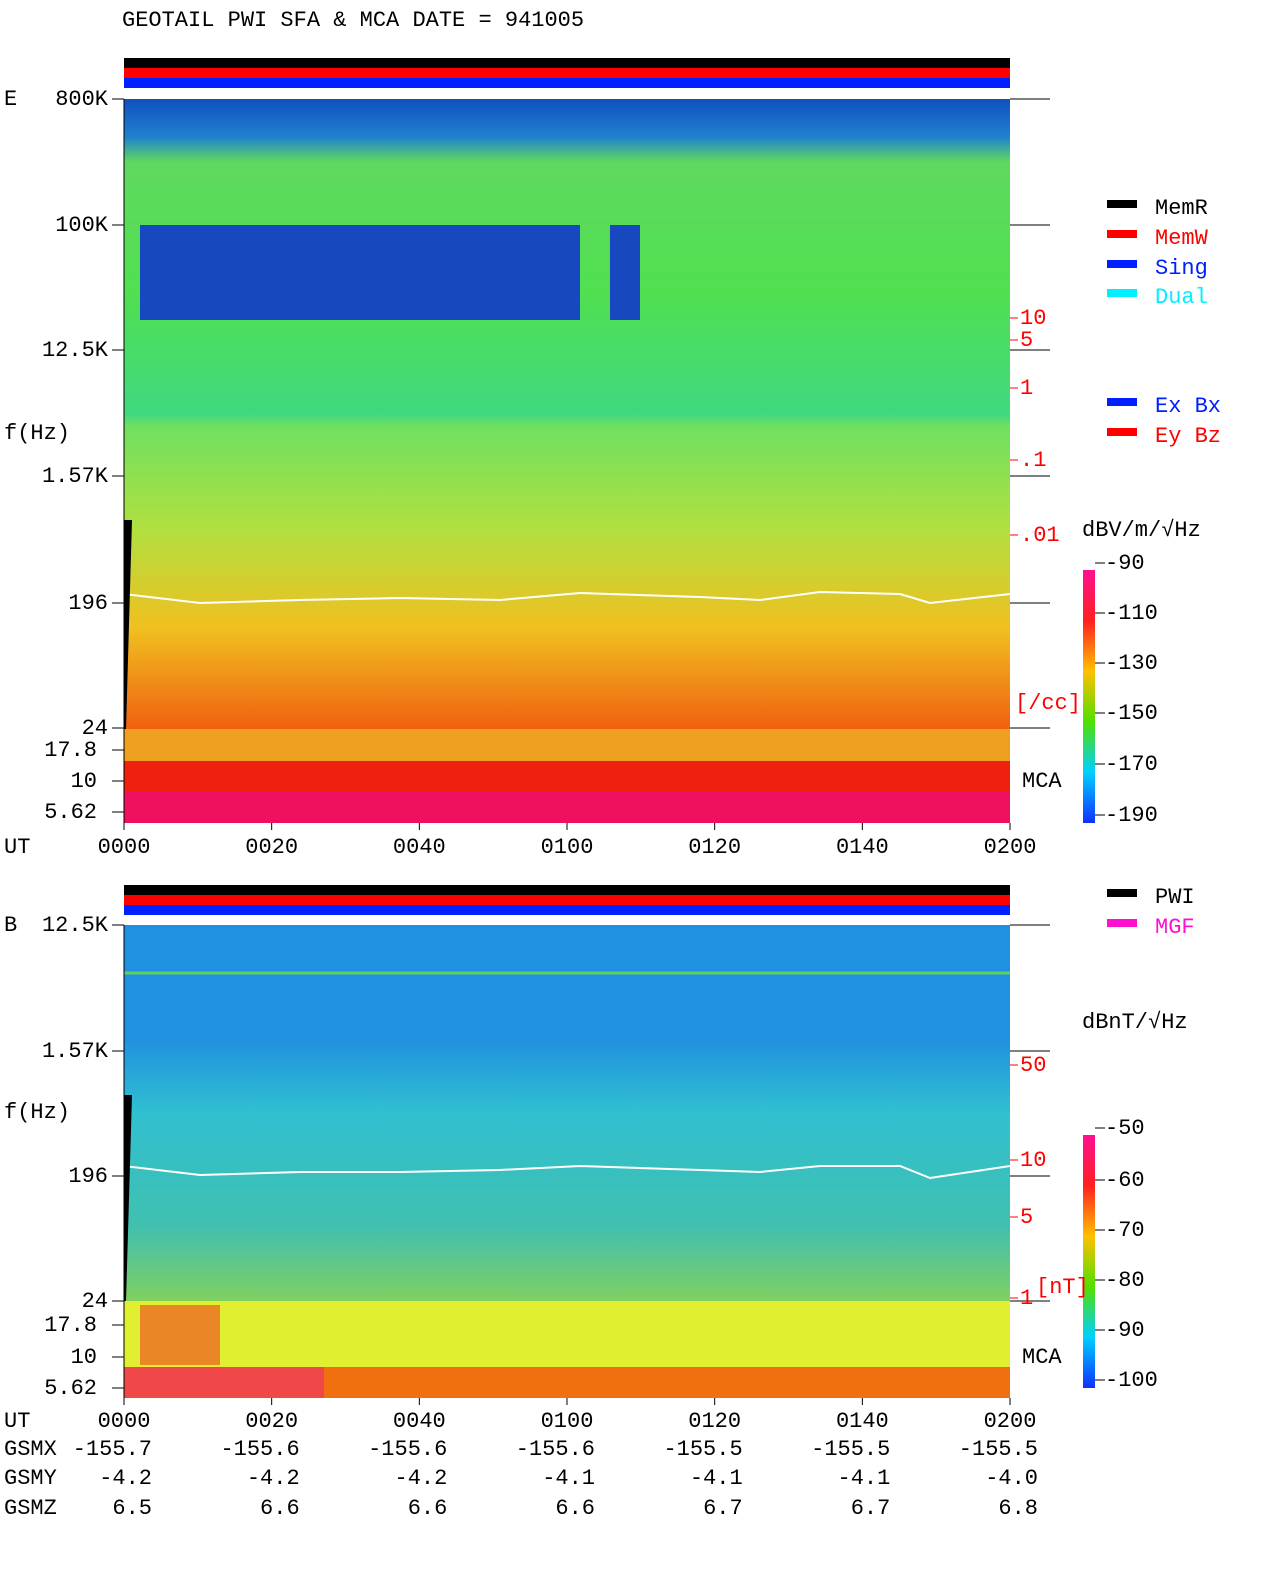 The width and height of the screenshot is (1280, 1593). Describe the element at coordinates (1033, 460) in the screenshot. I see `label: .1` at that location.